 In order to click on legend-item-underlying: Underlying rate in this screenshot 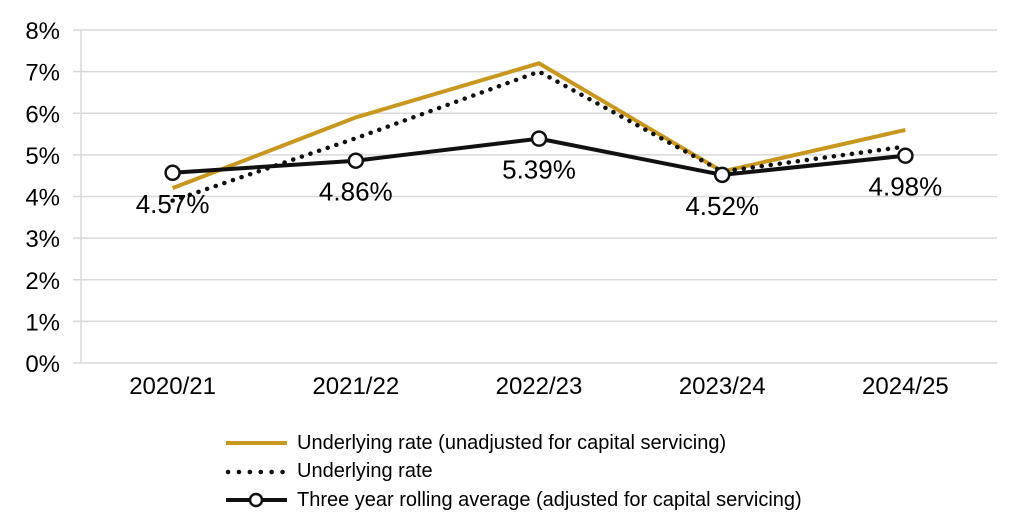, I will do `click(513, 471)`.